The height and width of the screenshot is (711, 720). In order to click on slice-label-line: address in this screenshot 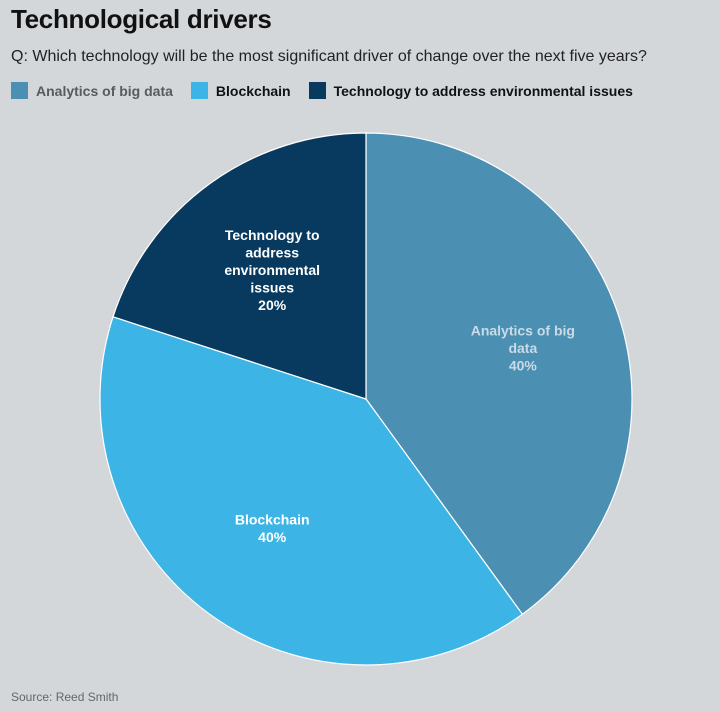, I will do `click(272, 252)`.